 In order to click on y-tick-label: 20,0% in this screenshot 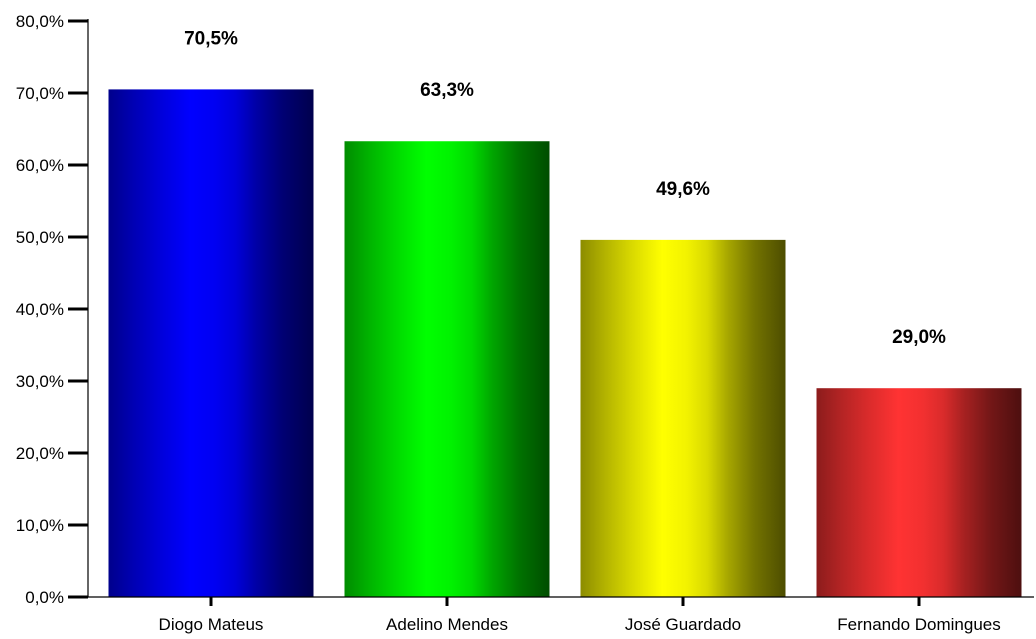, I will do `click(40, 453)`.